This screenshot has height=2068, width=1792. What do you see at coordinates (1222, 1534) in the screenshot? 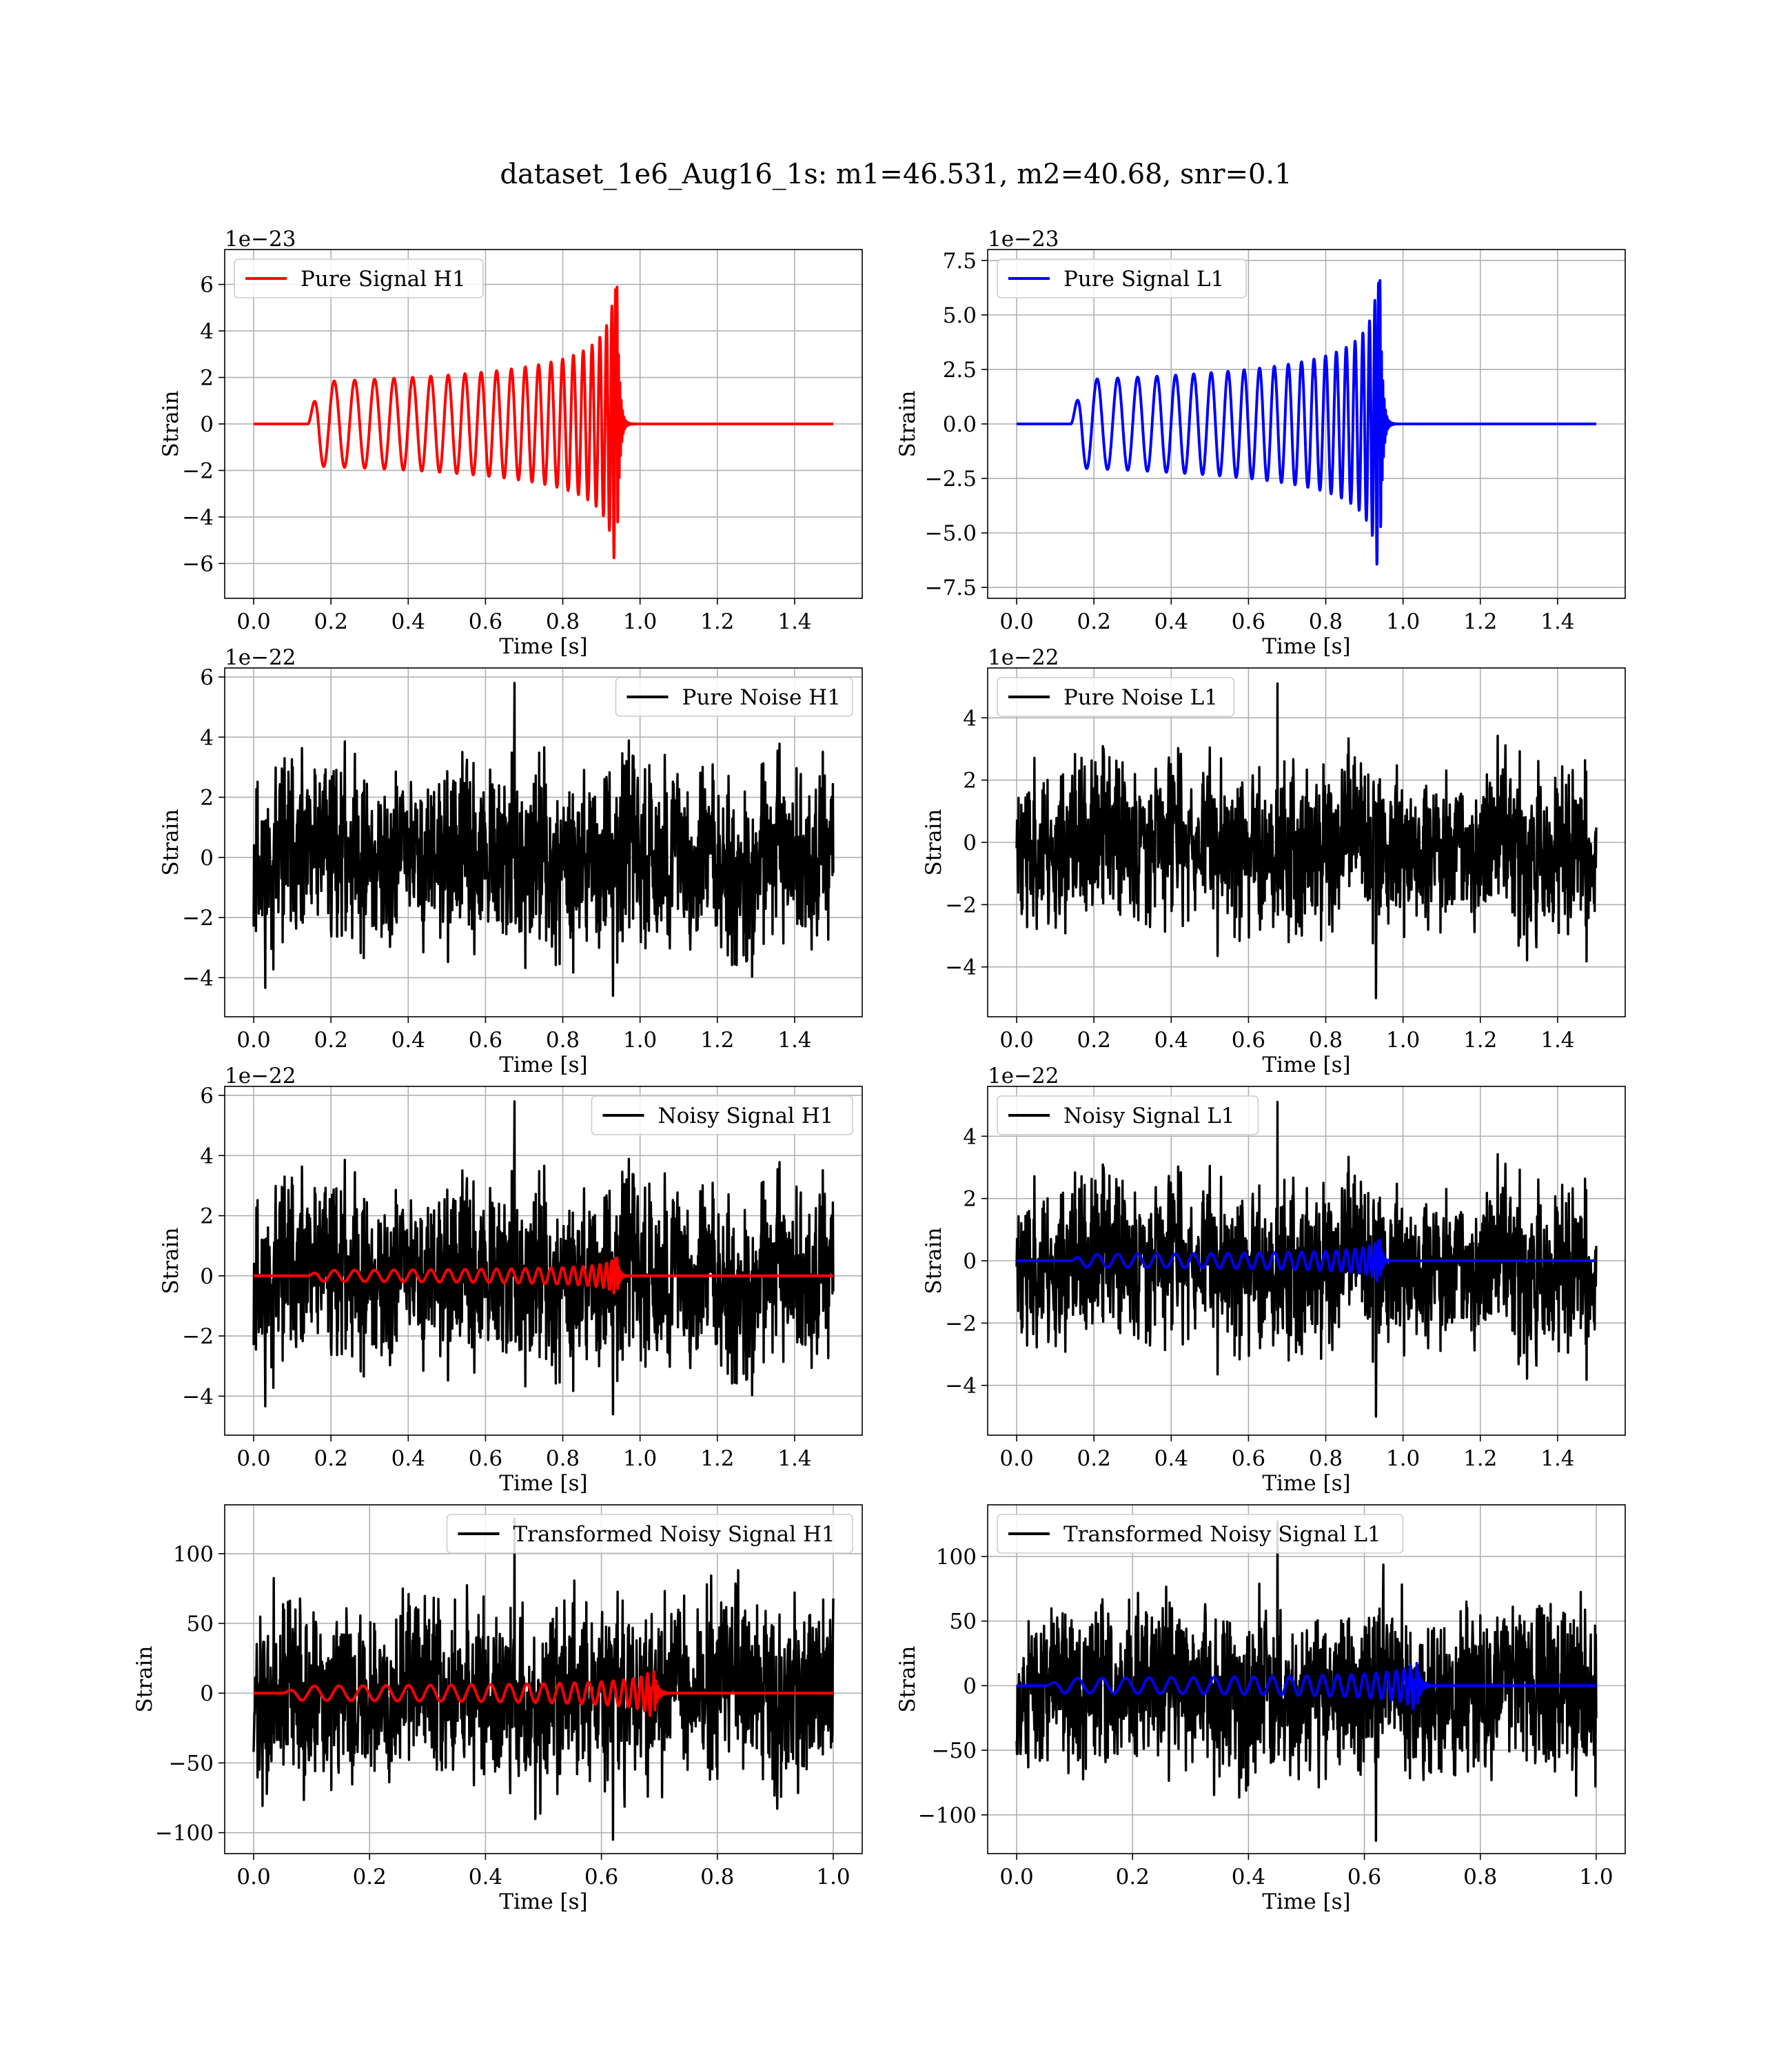
I see `legend-label: Transformed Noisy Signal L1` at bounding box center [1222, 1534].